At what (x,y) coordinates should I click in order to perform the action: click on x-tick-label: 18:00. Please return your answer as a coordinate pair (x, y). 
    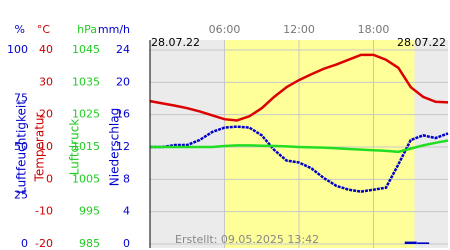
    Looking at the image, I should click on (374, 29).